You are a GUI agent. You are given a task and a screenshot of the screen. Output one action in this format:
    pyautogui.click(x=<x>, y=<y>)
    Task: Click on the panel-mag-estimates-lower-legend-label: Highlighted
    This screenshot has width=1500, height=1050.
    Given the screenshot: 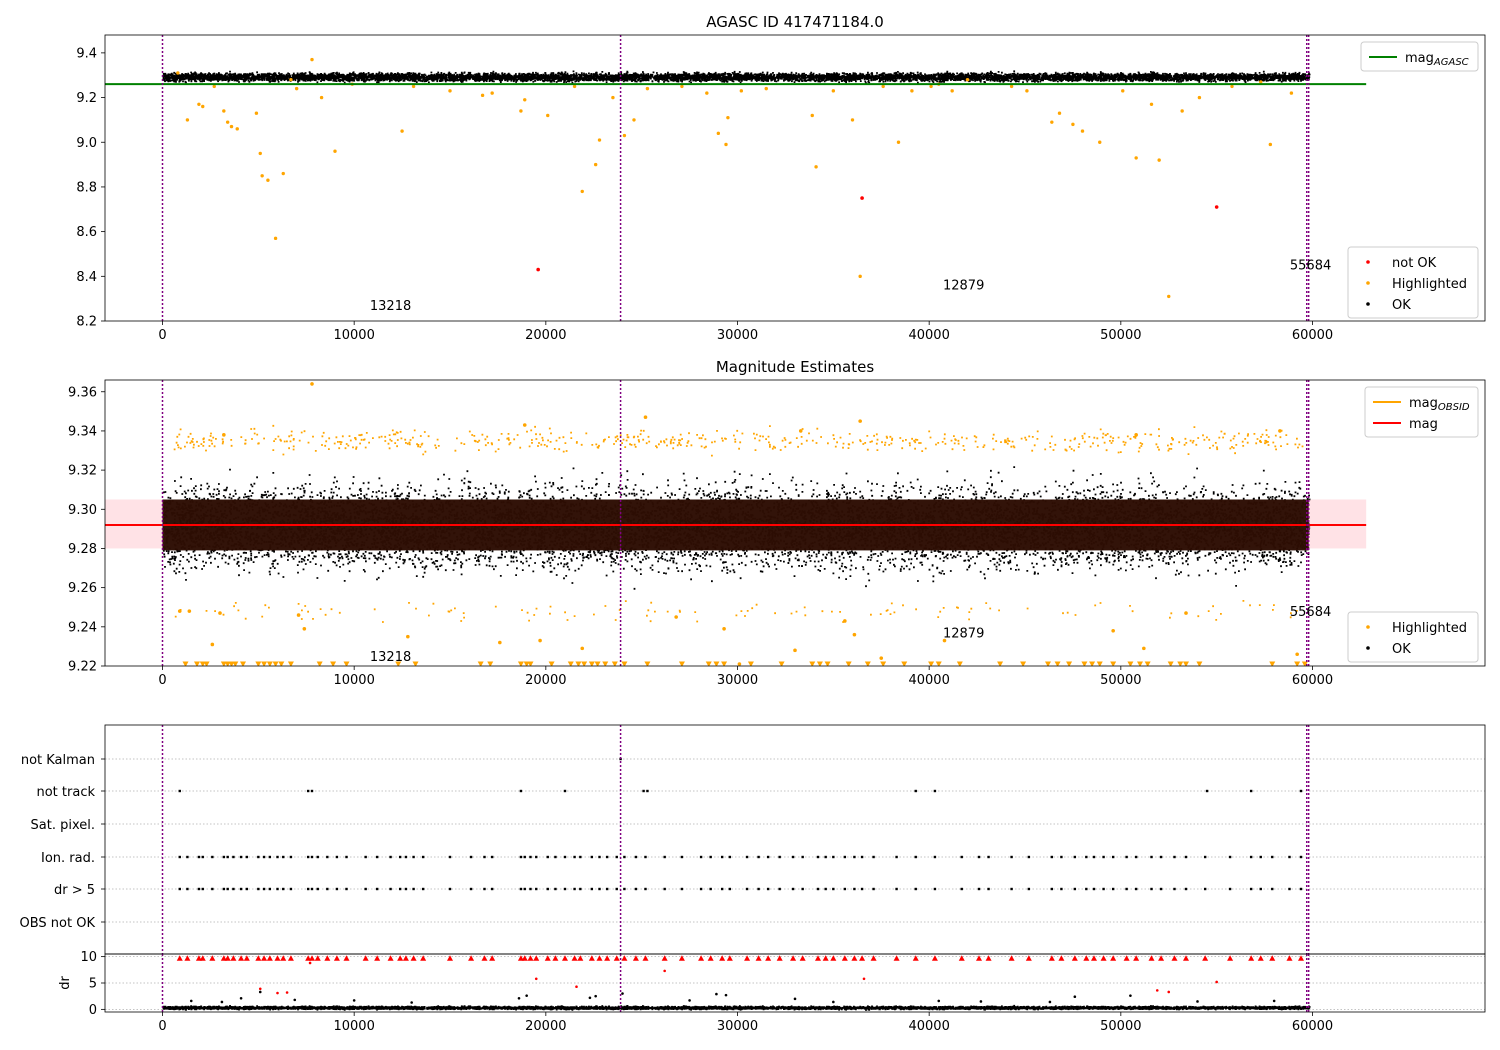 What is the action you would take?
    pyautogui.click(x=1429, y=628)
    